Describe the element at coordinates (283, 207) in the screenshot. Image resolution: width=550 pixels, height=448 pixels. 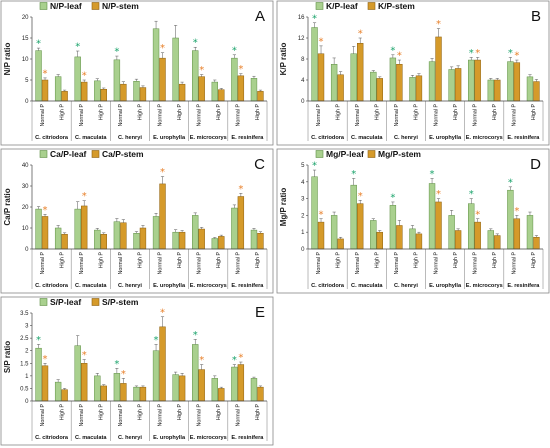
I see `y-axis-label: Mg/P ratio` at that location.